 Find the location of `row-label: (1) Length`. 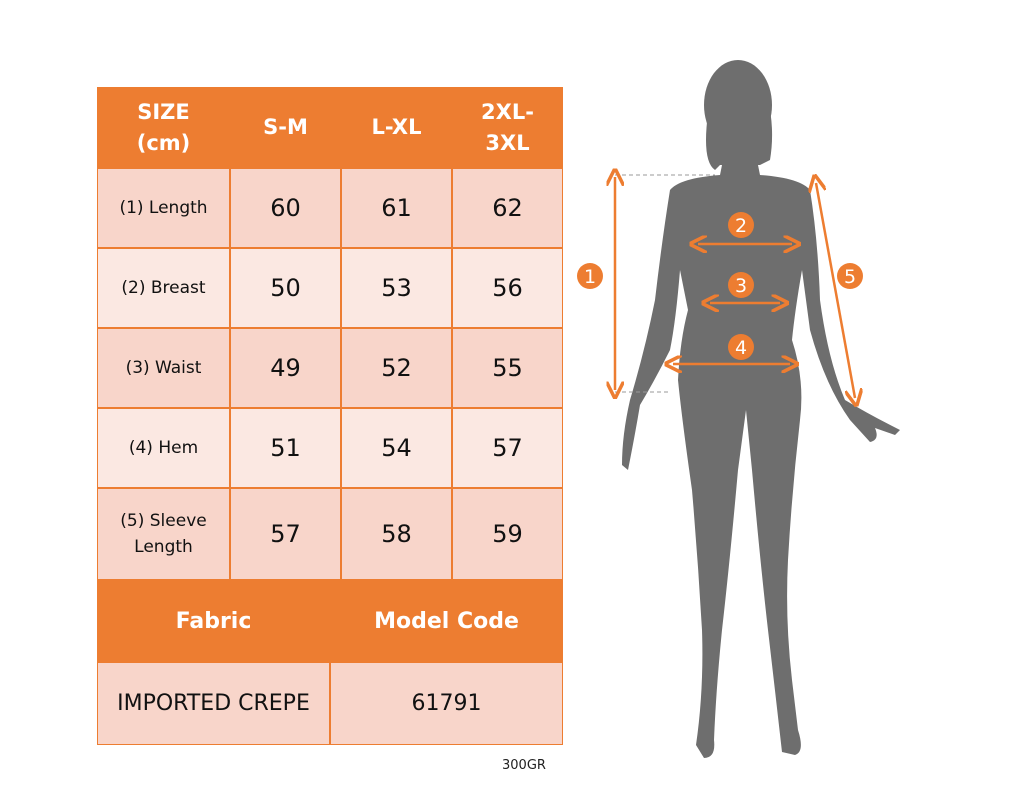

row-label: (1) Length is located at coordinates (163, 208).